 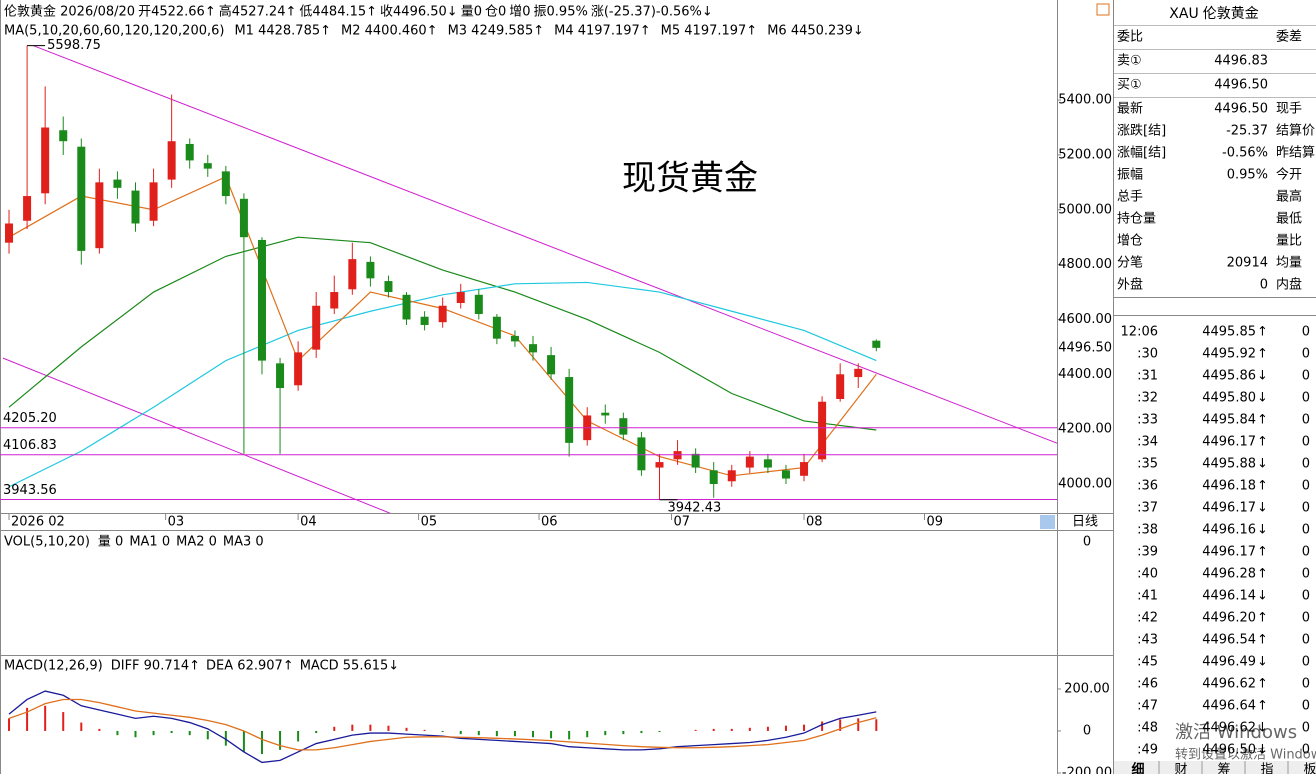 What do you see at coordinates (1309, 768) in the screenshot?
I see `tab: 板` at bounding box center [1309, 768].